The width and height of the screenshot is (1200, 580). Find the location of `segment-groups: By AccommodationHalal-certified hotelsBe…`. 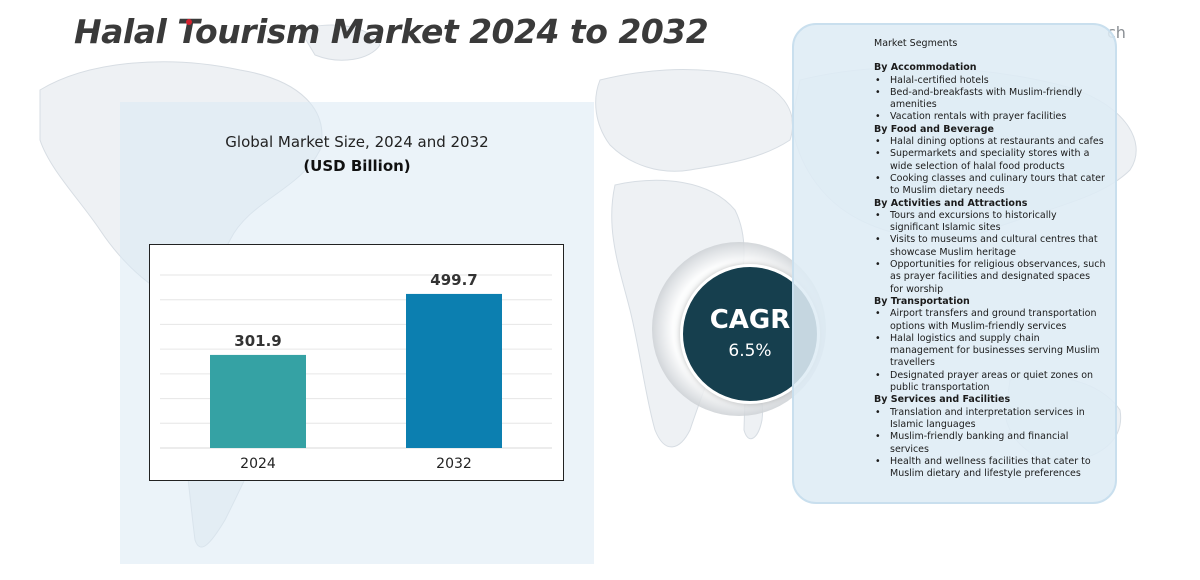

segment-groups: By AccommodationHalal-certified hotelsBe… is located at coordinates (990, 271).